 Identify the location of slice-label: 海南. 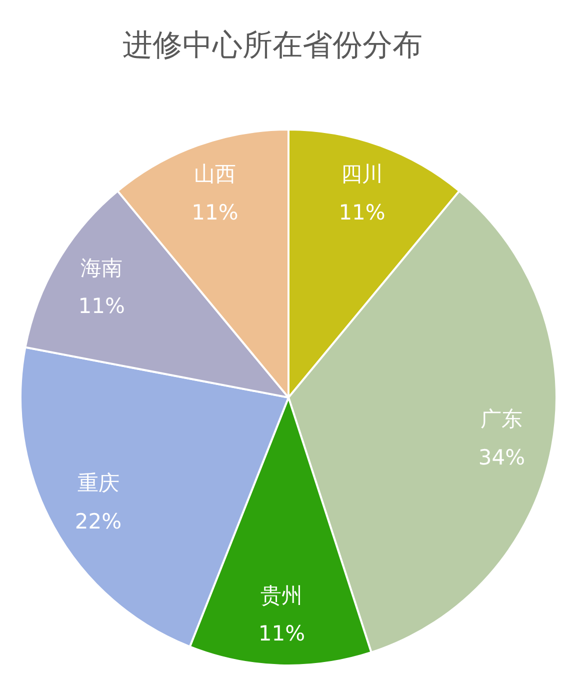
(101, 268).